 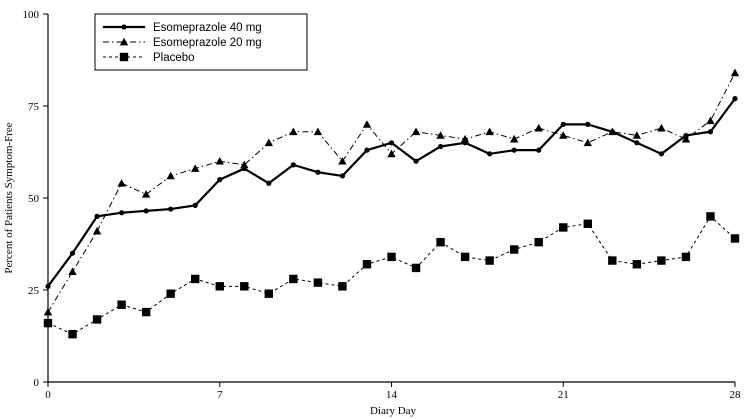 I want to click on y-tick-label: 75, so click(x=34, y=107).